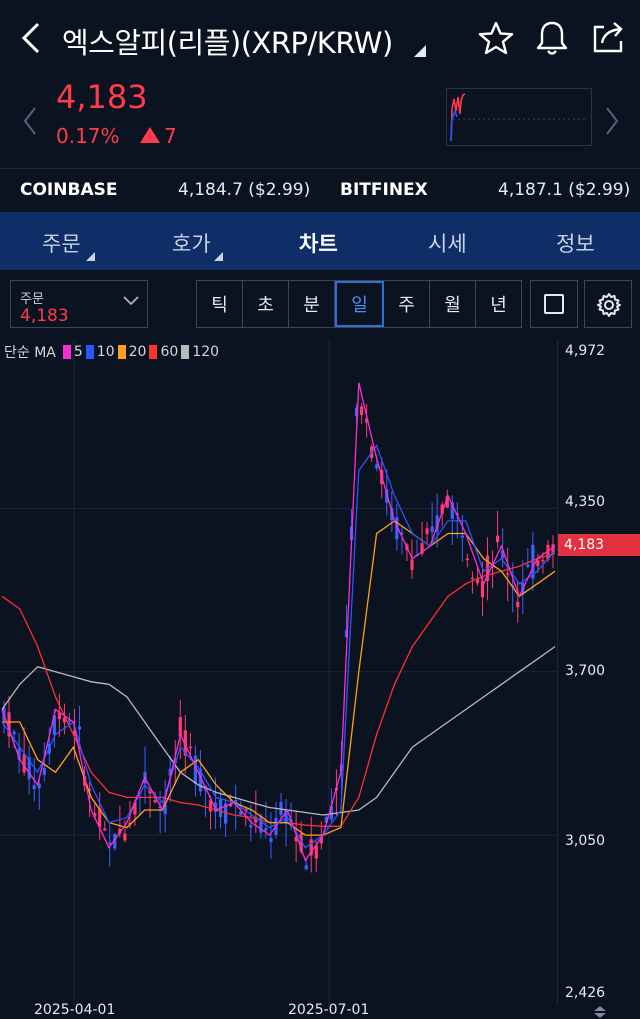 This screenshot has width=640, height=1019. I want to click on period-minute: 분, so click(312, 304).